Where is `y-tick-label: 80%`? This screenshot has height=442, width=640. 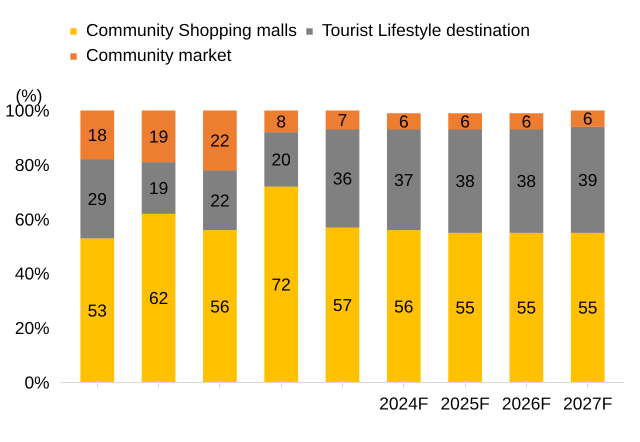
y-tick-label: 80% is located at coordinates (32, 164).